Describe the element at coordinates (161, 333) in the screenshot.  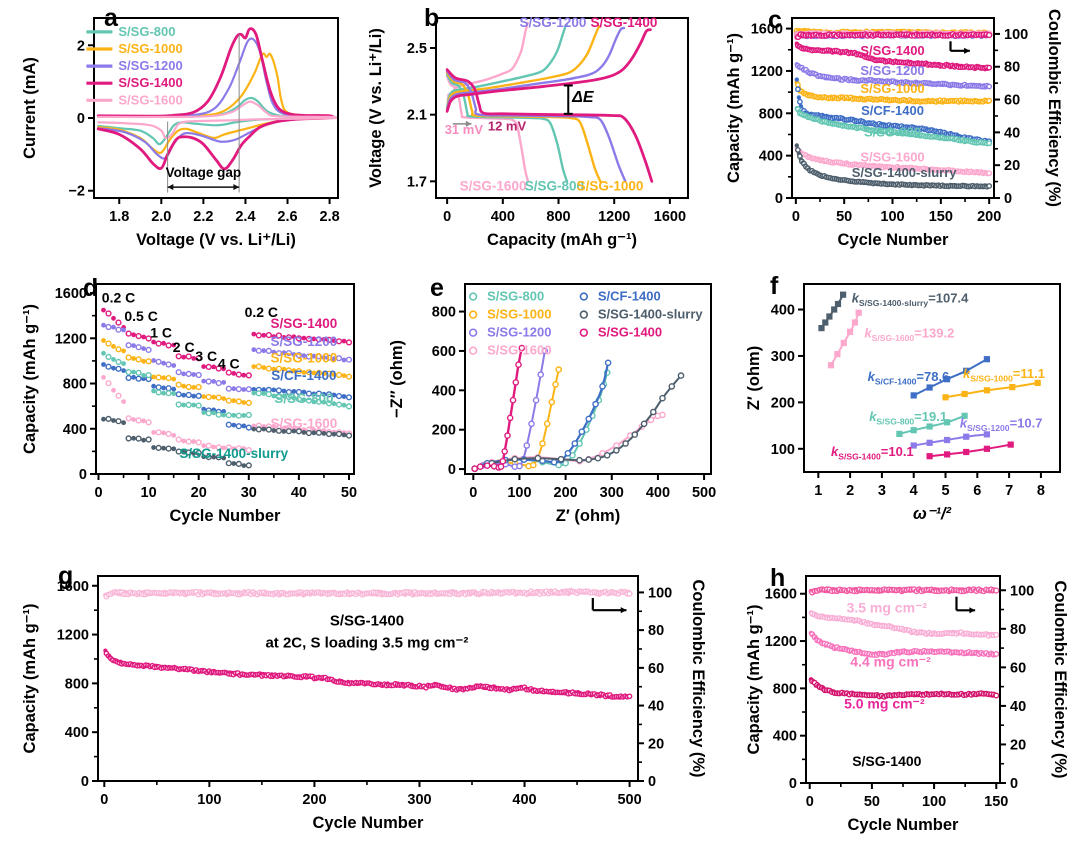
I see `svg-text: 1 C` at that location.